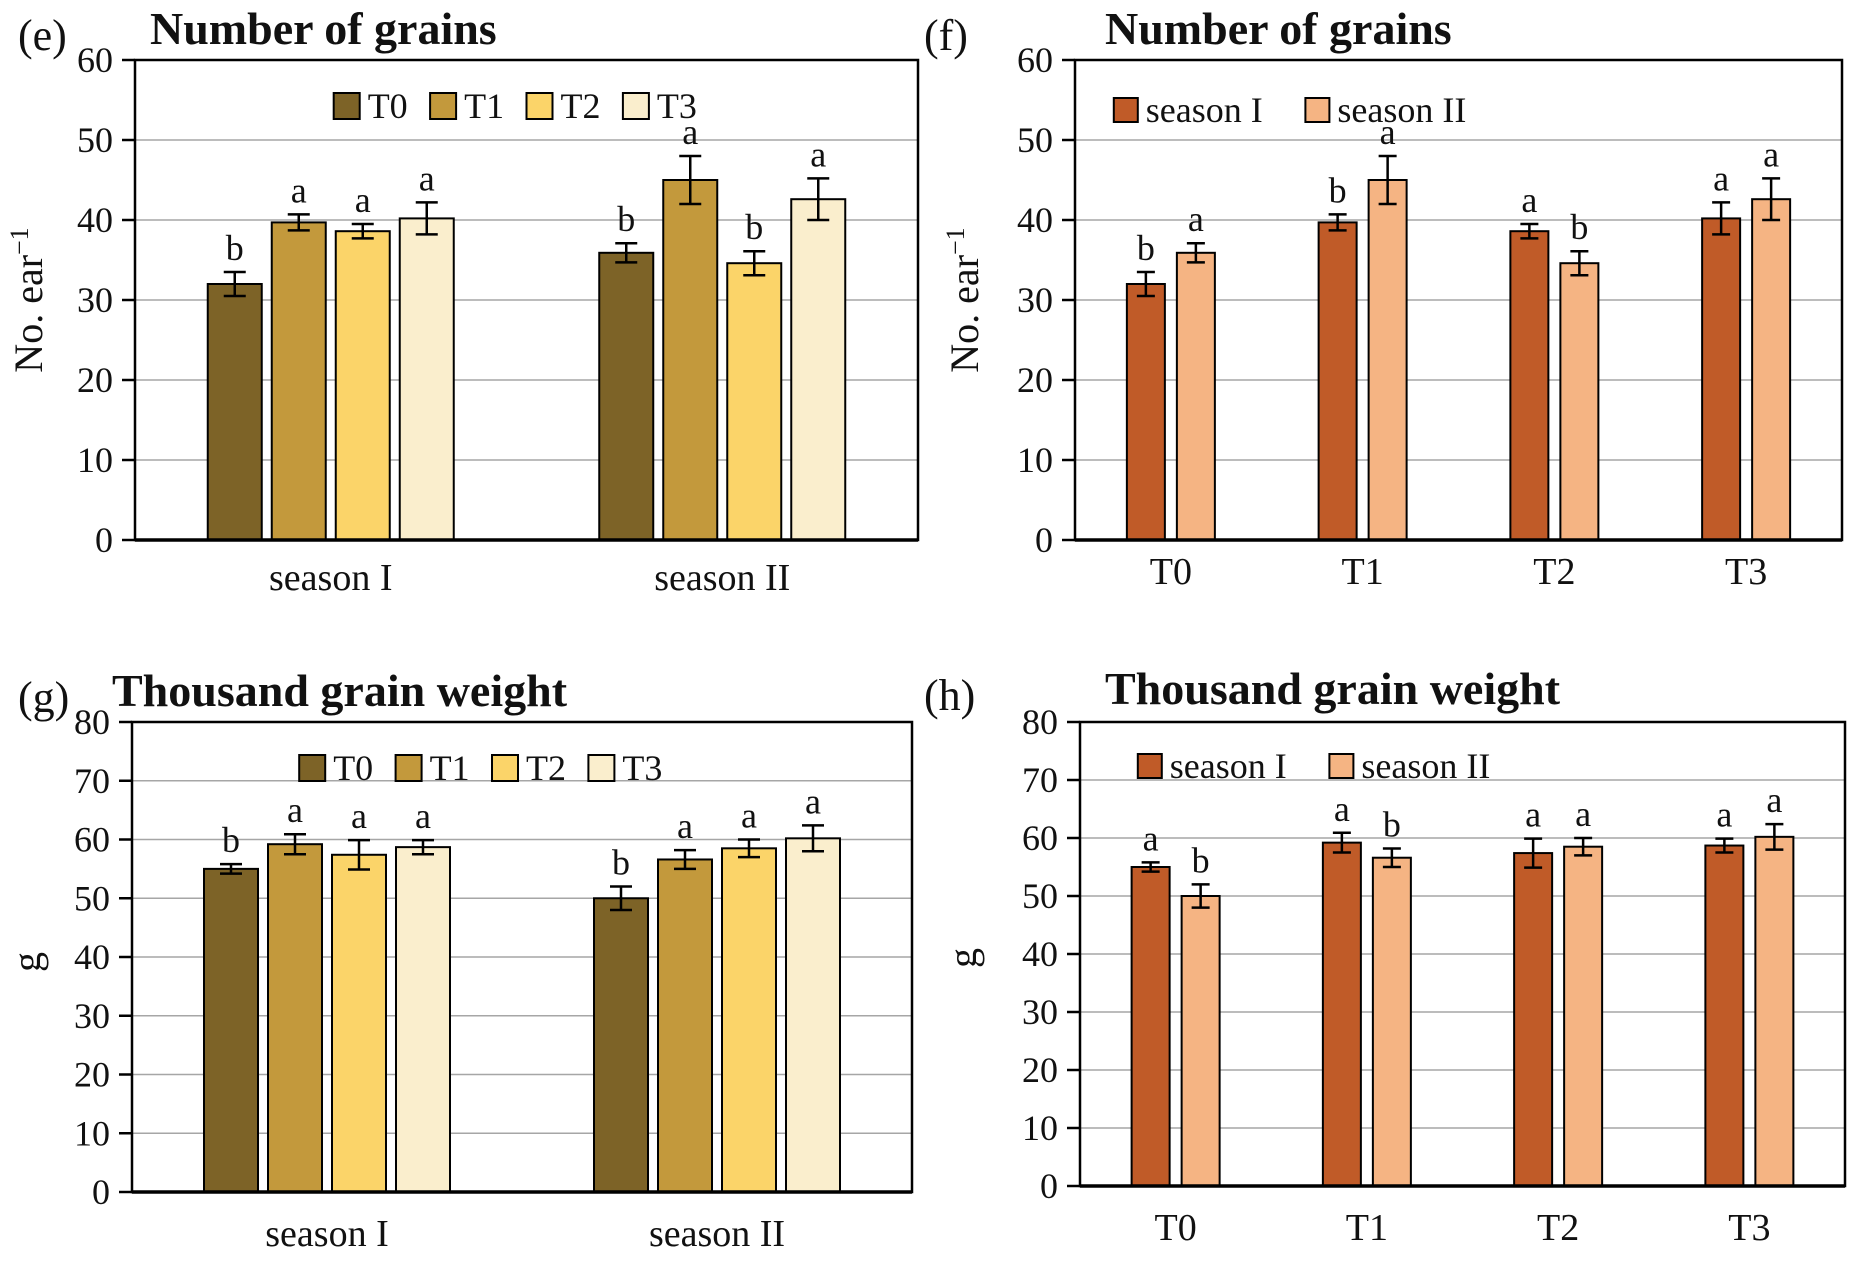  Describe the element at coordinates (621, 1045) in the screenshot. I see `bar-T0-seasonII` at that location.